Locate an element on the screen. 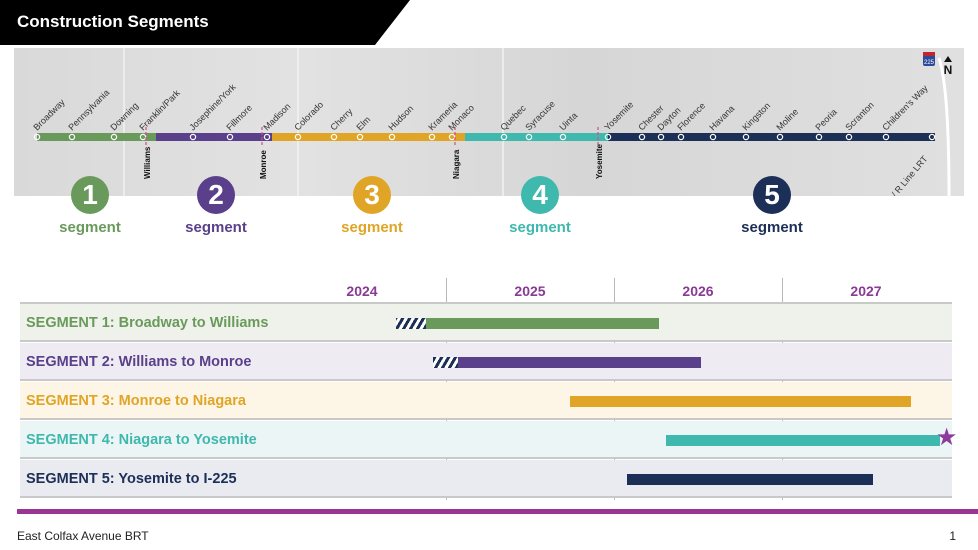  interstate-shield-icon is located at coordinates (929, 60).